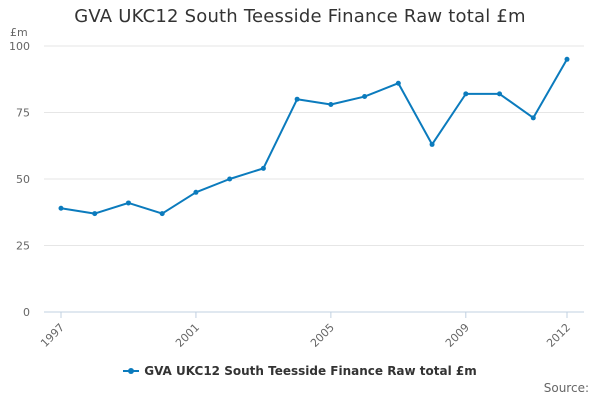 Image resolution: width=600 pixels, height=400 pixels. I want to click on y-tick-label-25: 25, so click(23, 246).